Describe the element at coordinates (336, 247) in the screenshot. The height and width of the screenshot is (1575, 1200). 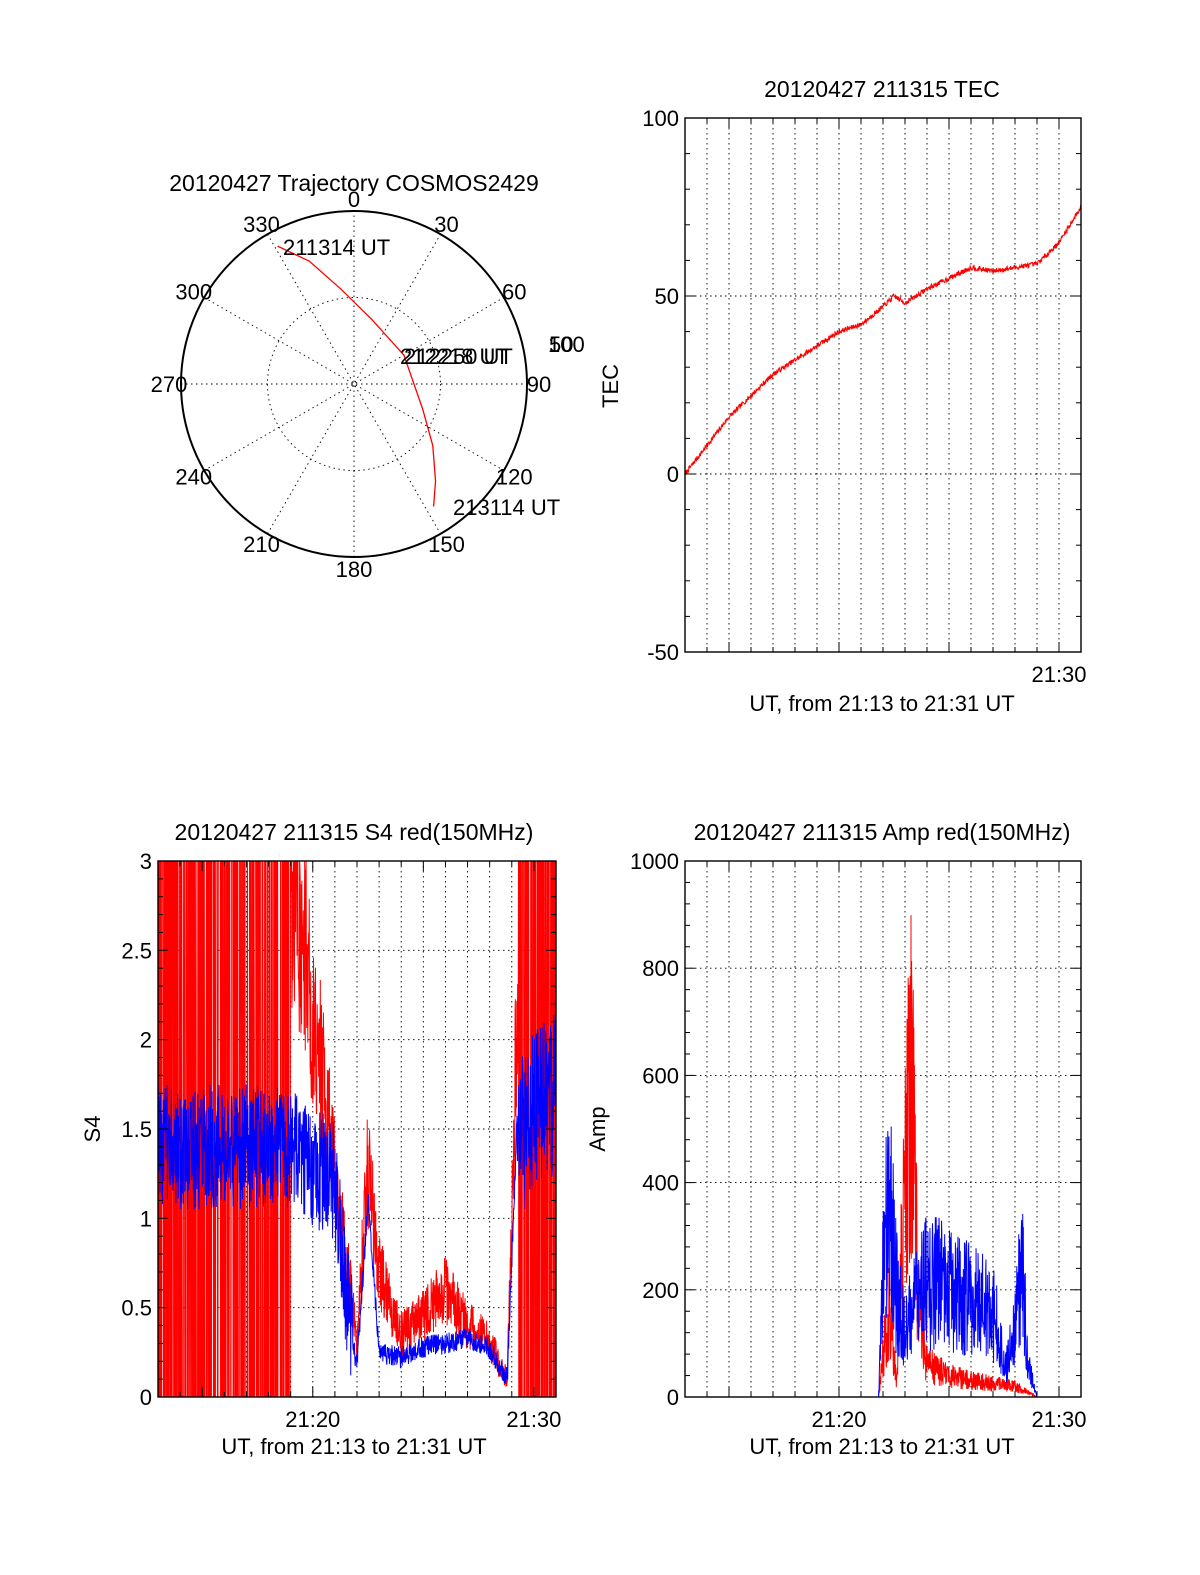
I see `polar-annotation-start: 211314 UT` at that location.